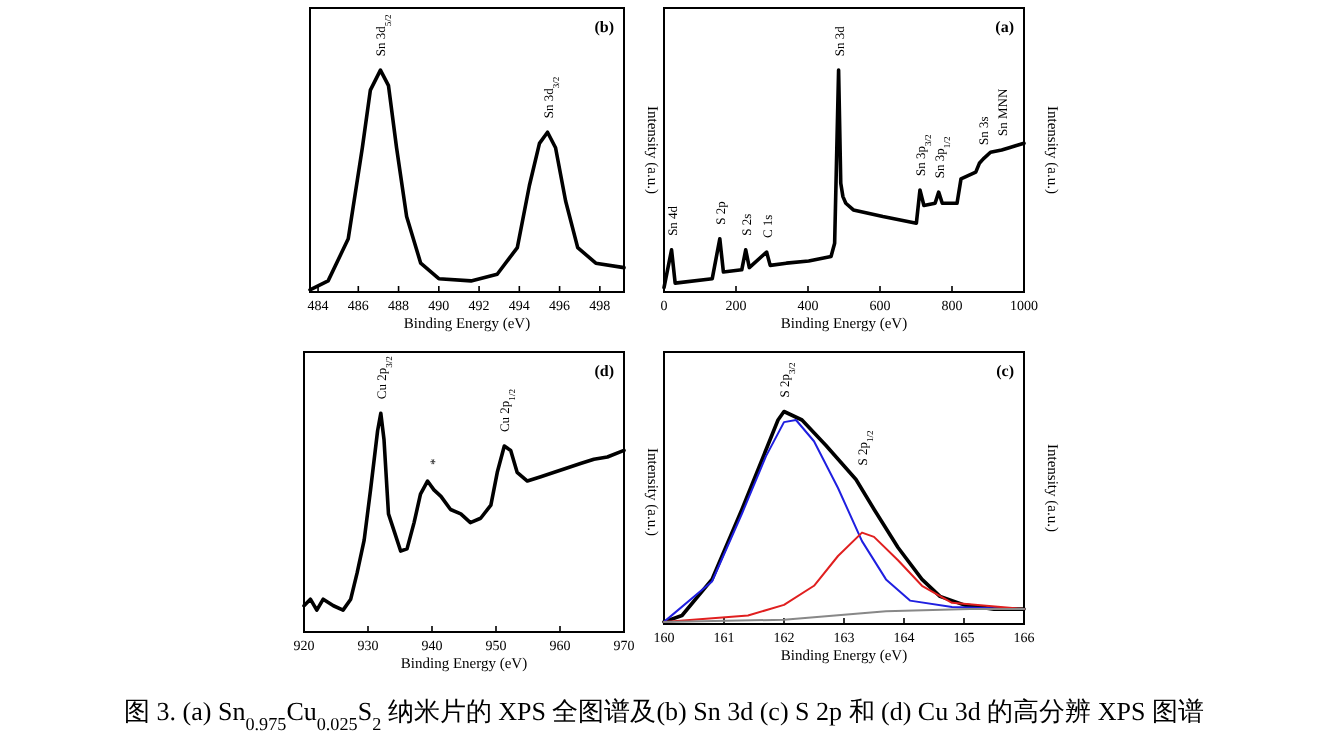  What do you see at coordinates (1005, 371) in the screenshot?
I see `panel-label: (c)` at bounding box center [1005, 371].